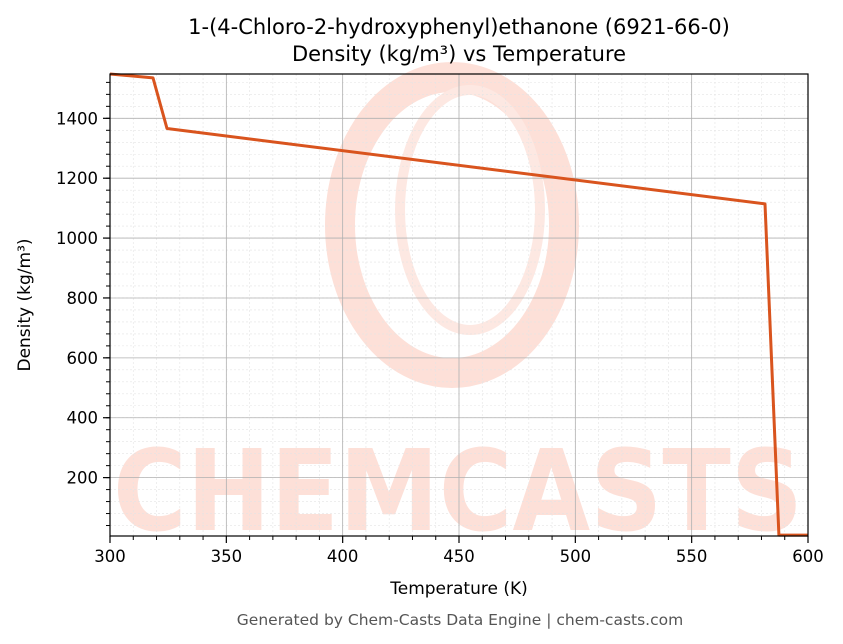  Describe the element at coordinates (83, 358) in the screenshot. I see `y-tick-label: 600` at that location.